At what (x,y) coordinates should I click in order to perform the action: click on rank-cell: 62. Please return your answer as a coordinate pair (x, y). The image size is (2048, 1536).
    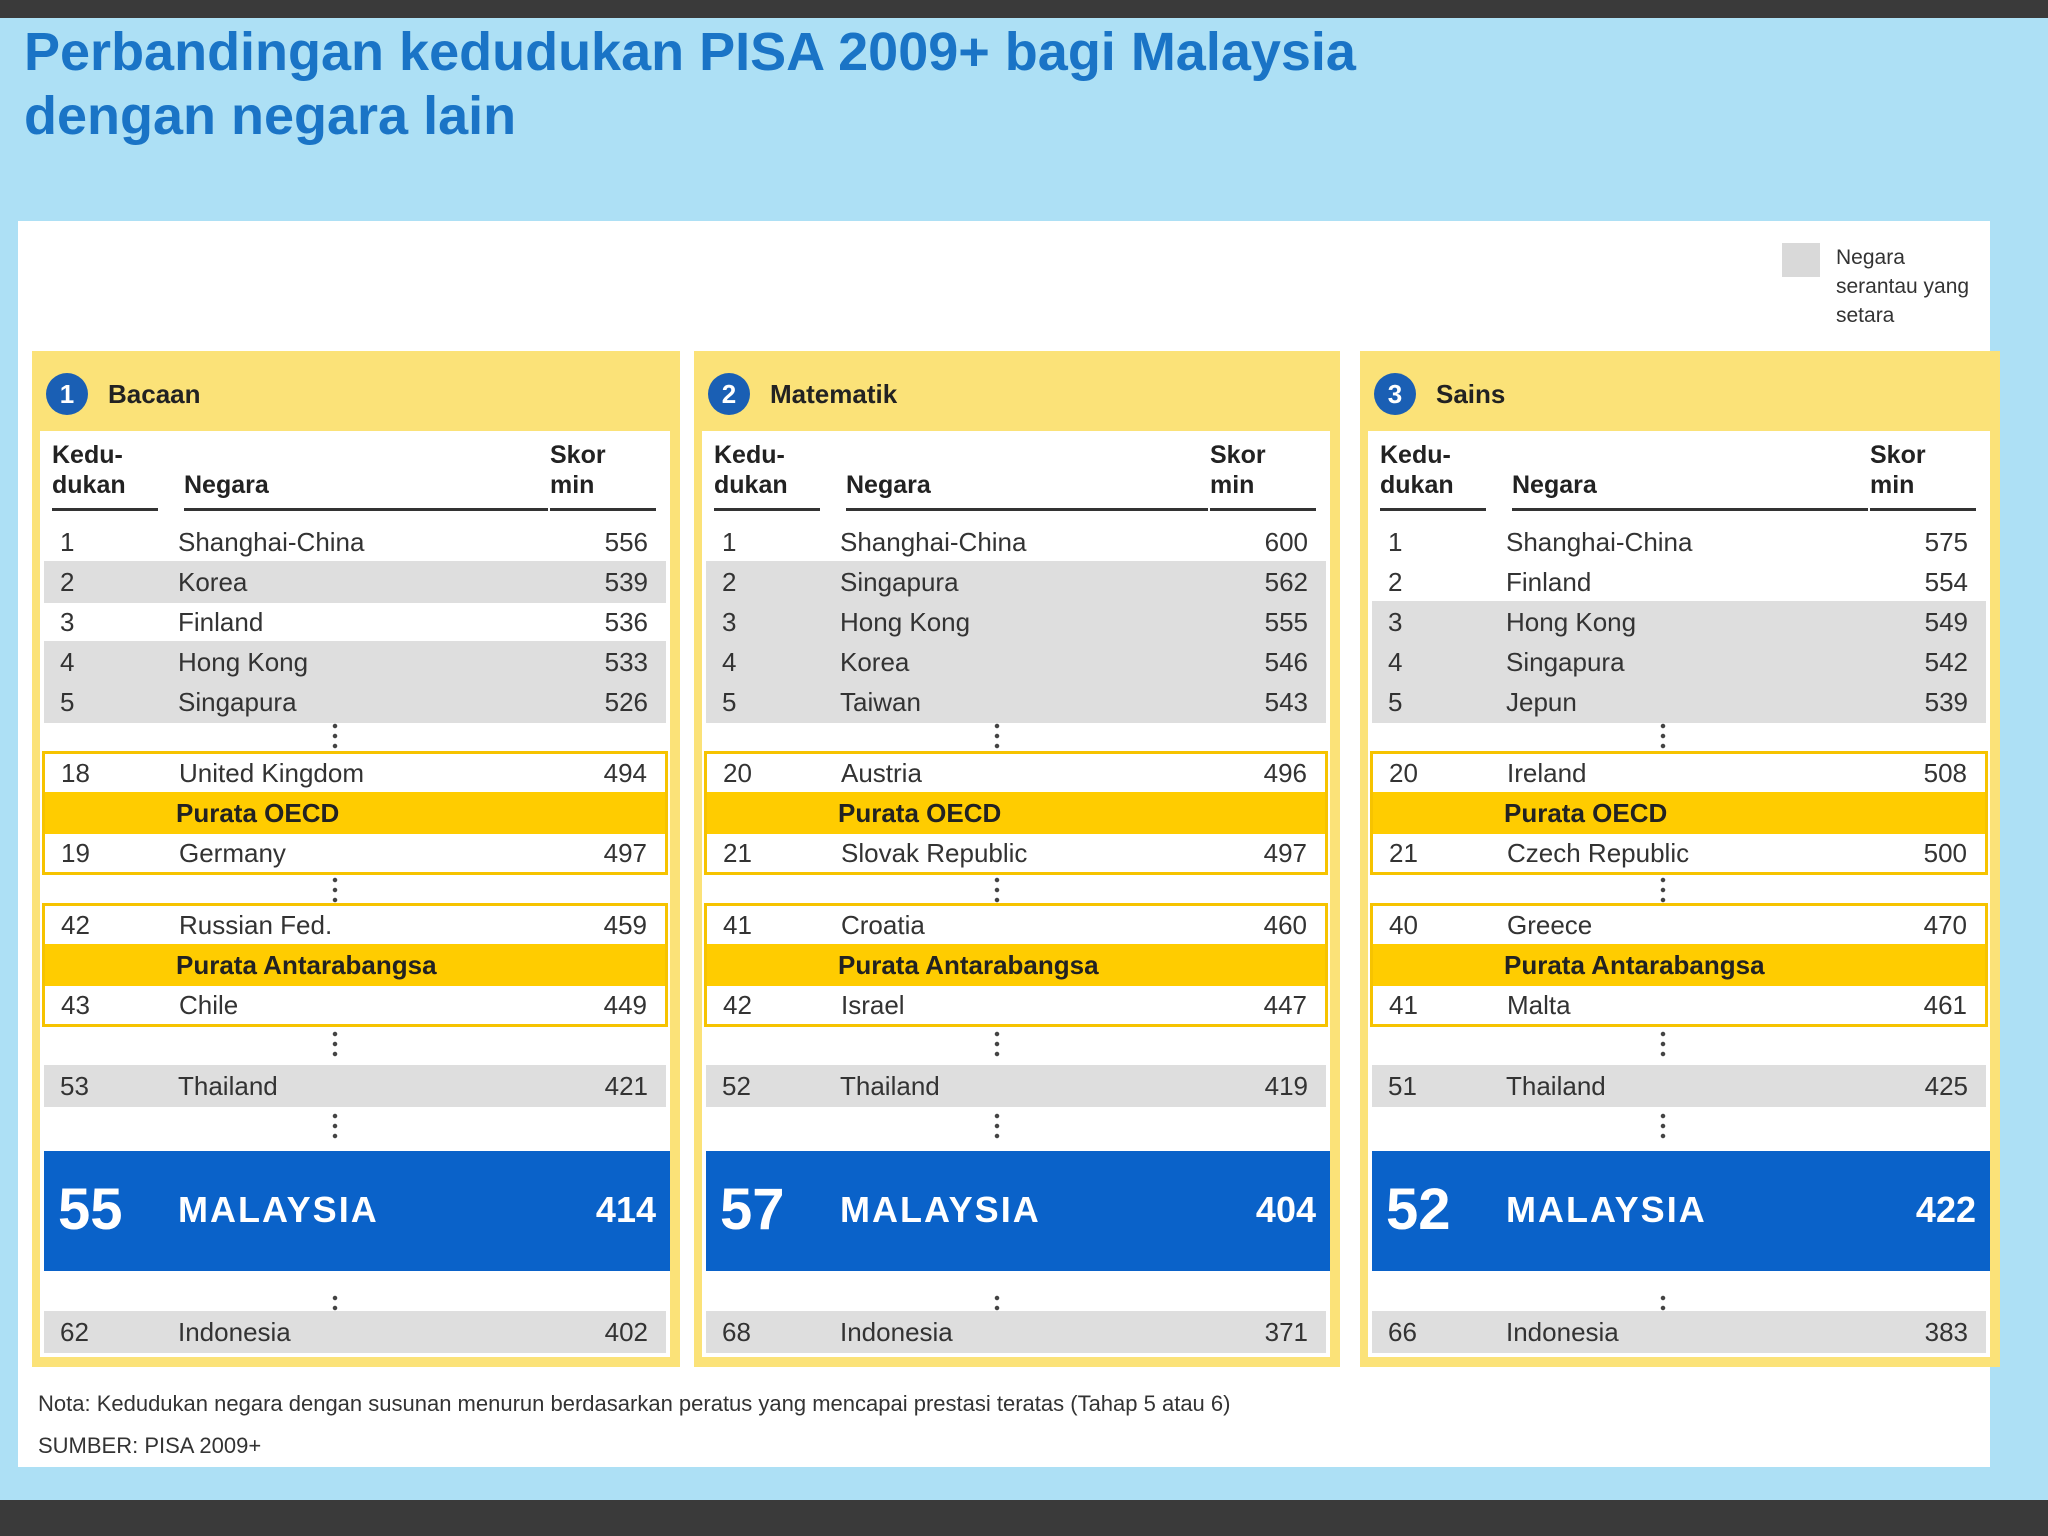
    Looking at the image, I should click on (74, 1332).